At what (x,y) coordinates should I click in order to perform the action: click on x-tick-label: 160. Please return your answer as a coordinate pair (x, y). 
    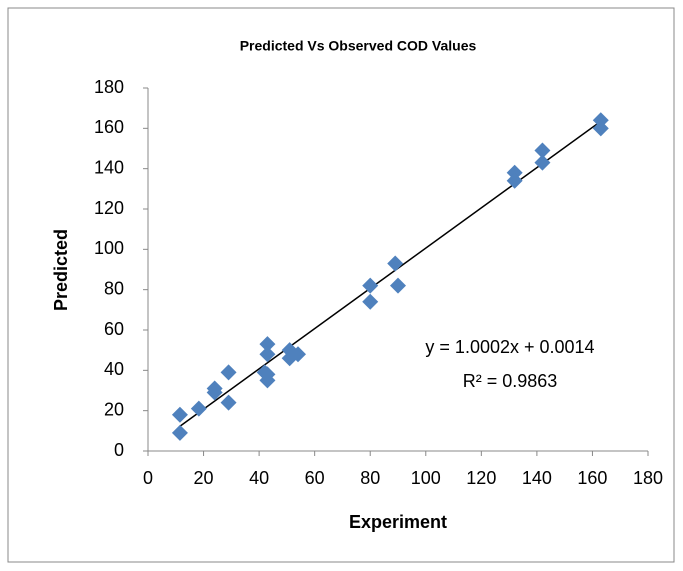
    Looking at the image, I should click on (592, 478).